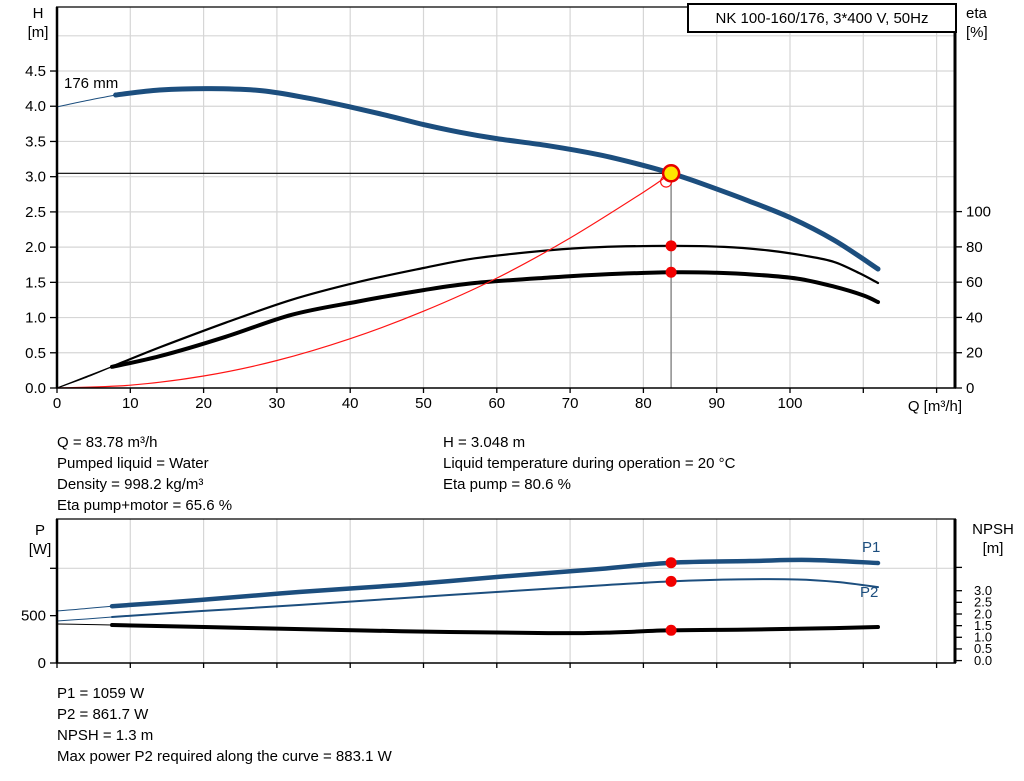 This screenshot has height=781, width=1024. Describe the element at coordinates (35, 282) in the screenshot. I see `y-left-tick-label: 1.5` at that location.